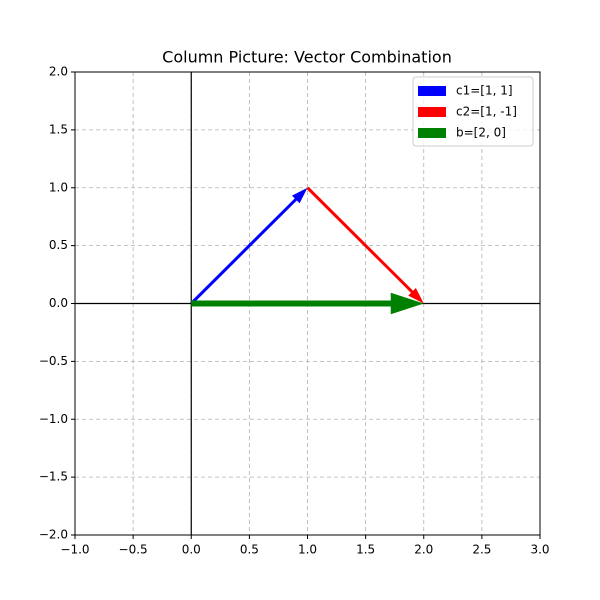 The width and height of the screenshot is (600, 600). What do you see at coordinates (53, 535) in the screenshot?
I see `y-tick-label: −2.0` at bounding box center [53, 535].